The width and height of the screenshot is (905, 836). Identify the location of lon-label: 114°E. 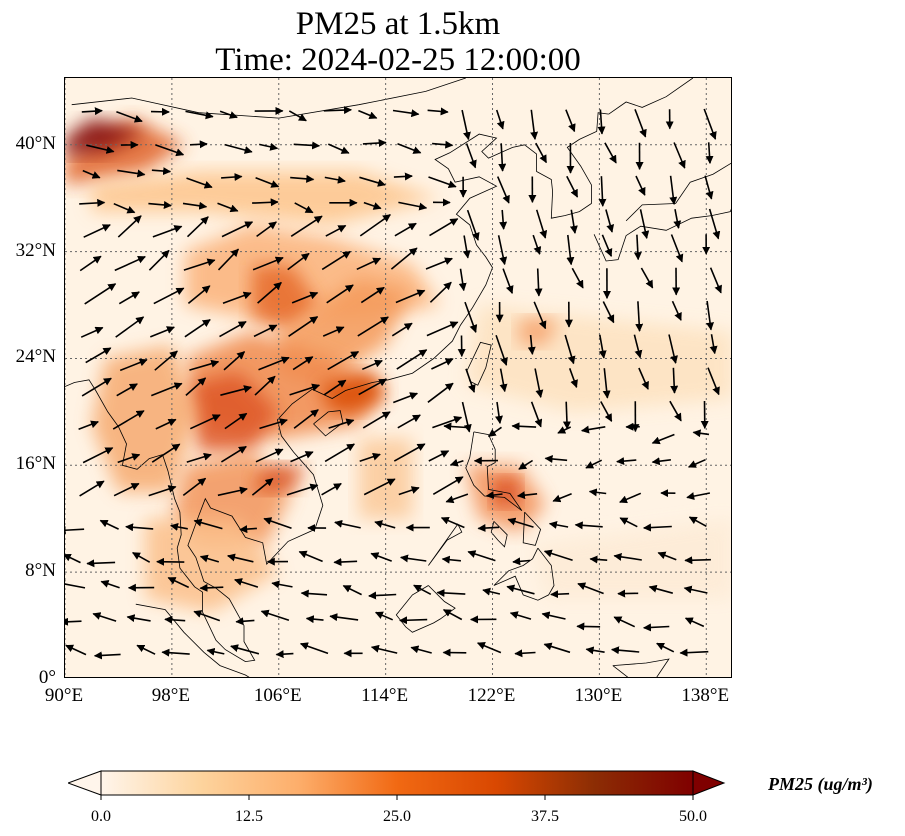
(385, 695).